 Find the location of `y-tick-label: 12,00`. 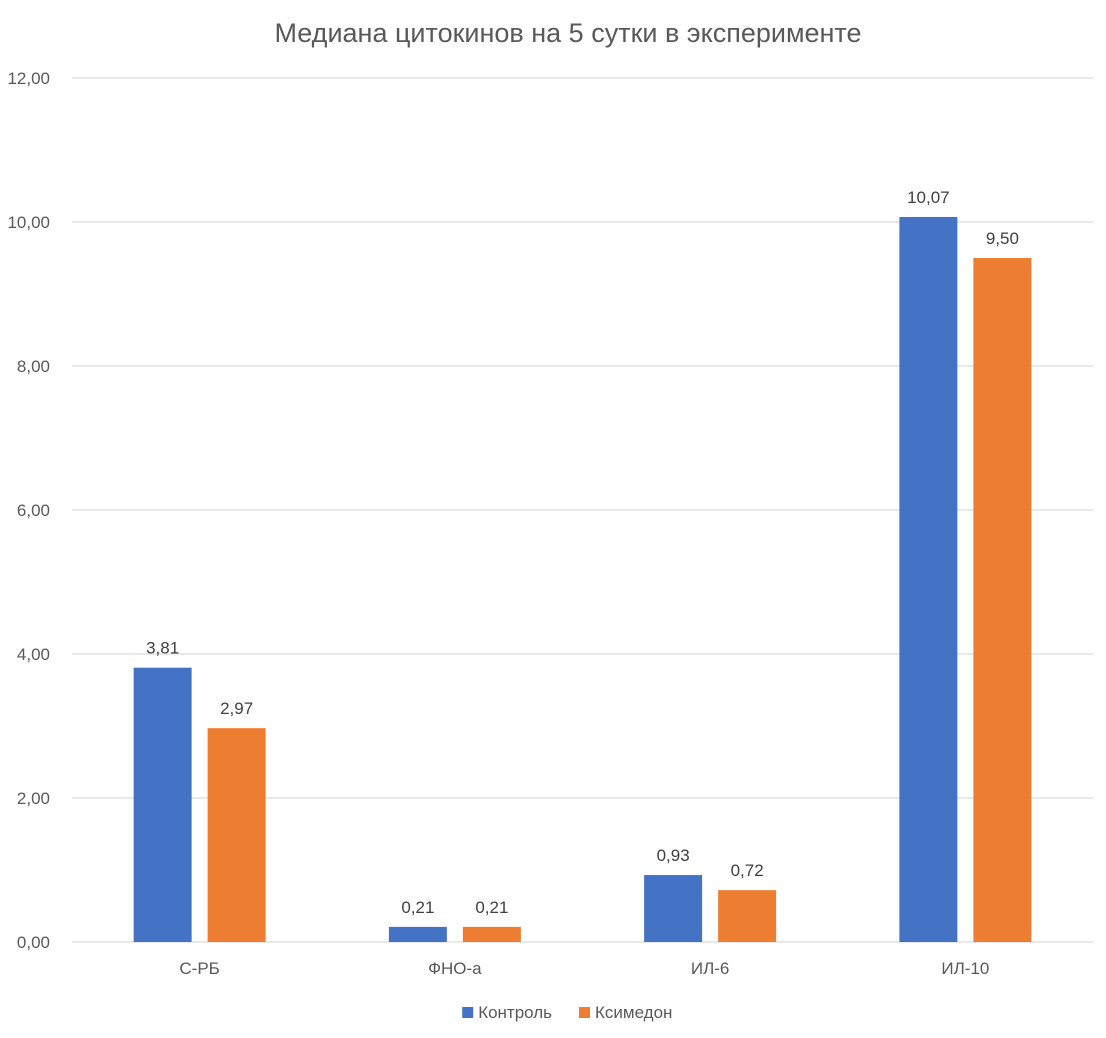

y-tick-label: 12,00 is located at coordinates (28, 78).